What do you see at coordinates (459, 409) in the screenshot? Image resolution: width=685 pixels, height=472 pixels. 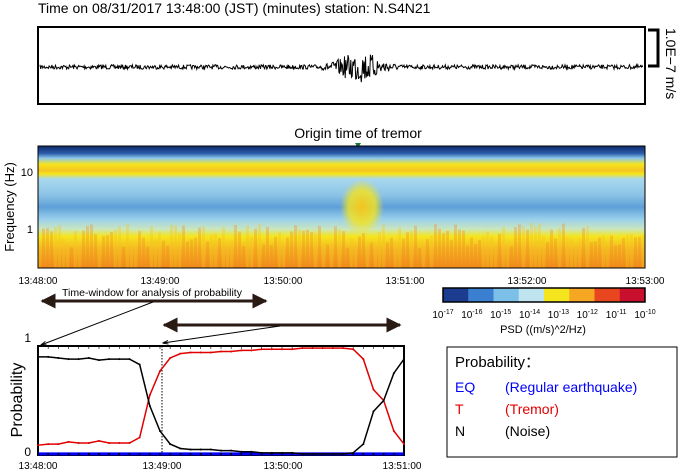 I see `legend-code-t: T` at bounding box center [459, 409].